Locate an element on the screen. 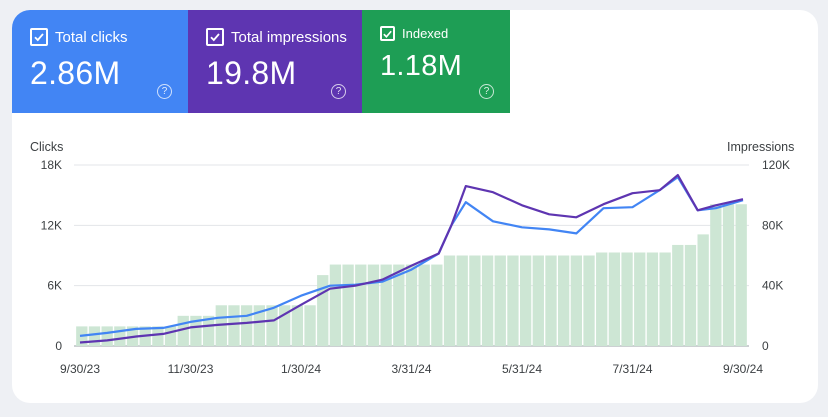  total-impressions-header: Total impressions is located at coordinates (276, 37).